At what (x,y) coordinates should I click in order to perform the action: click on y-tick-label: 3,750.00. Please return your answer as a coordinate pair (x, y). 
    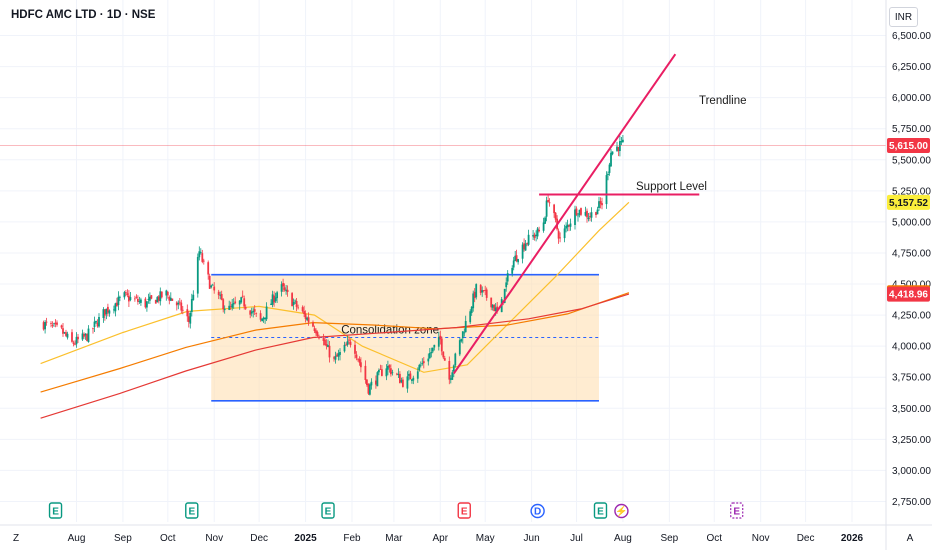
    Looking at the image, I should click on (911, 378).